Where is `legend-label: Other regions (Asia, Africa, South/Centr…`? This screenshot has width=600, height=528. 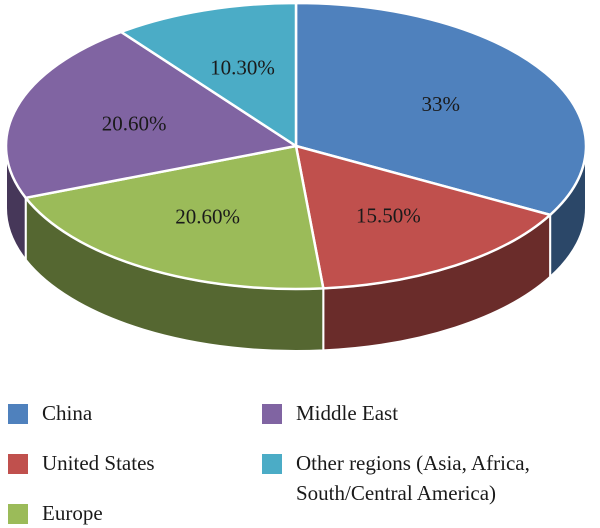
legend-label: Other regions (Asia, Africa, South/Centr… is located at coordinates (413, 478).